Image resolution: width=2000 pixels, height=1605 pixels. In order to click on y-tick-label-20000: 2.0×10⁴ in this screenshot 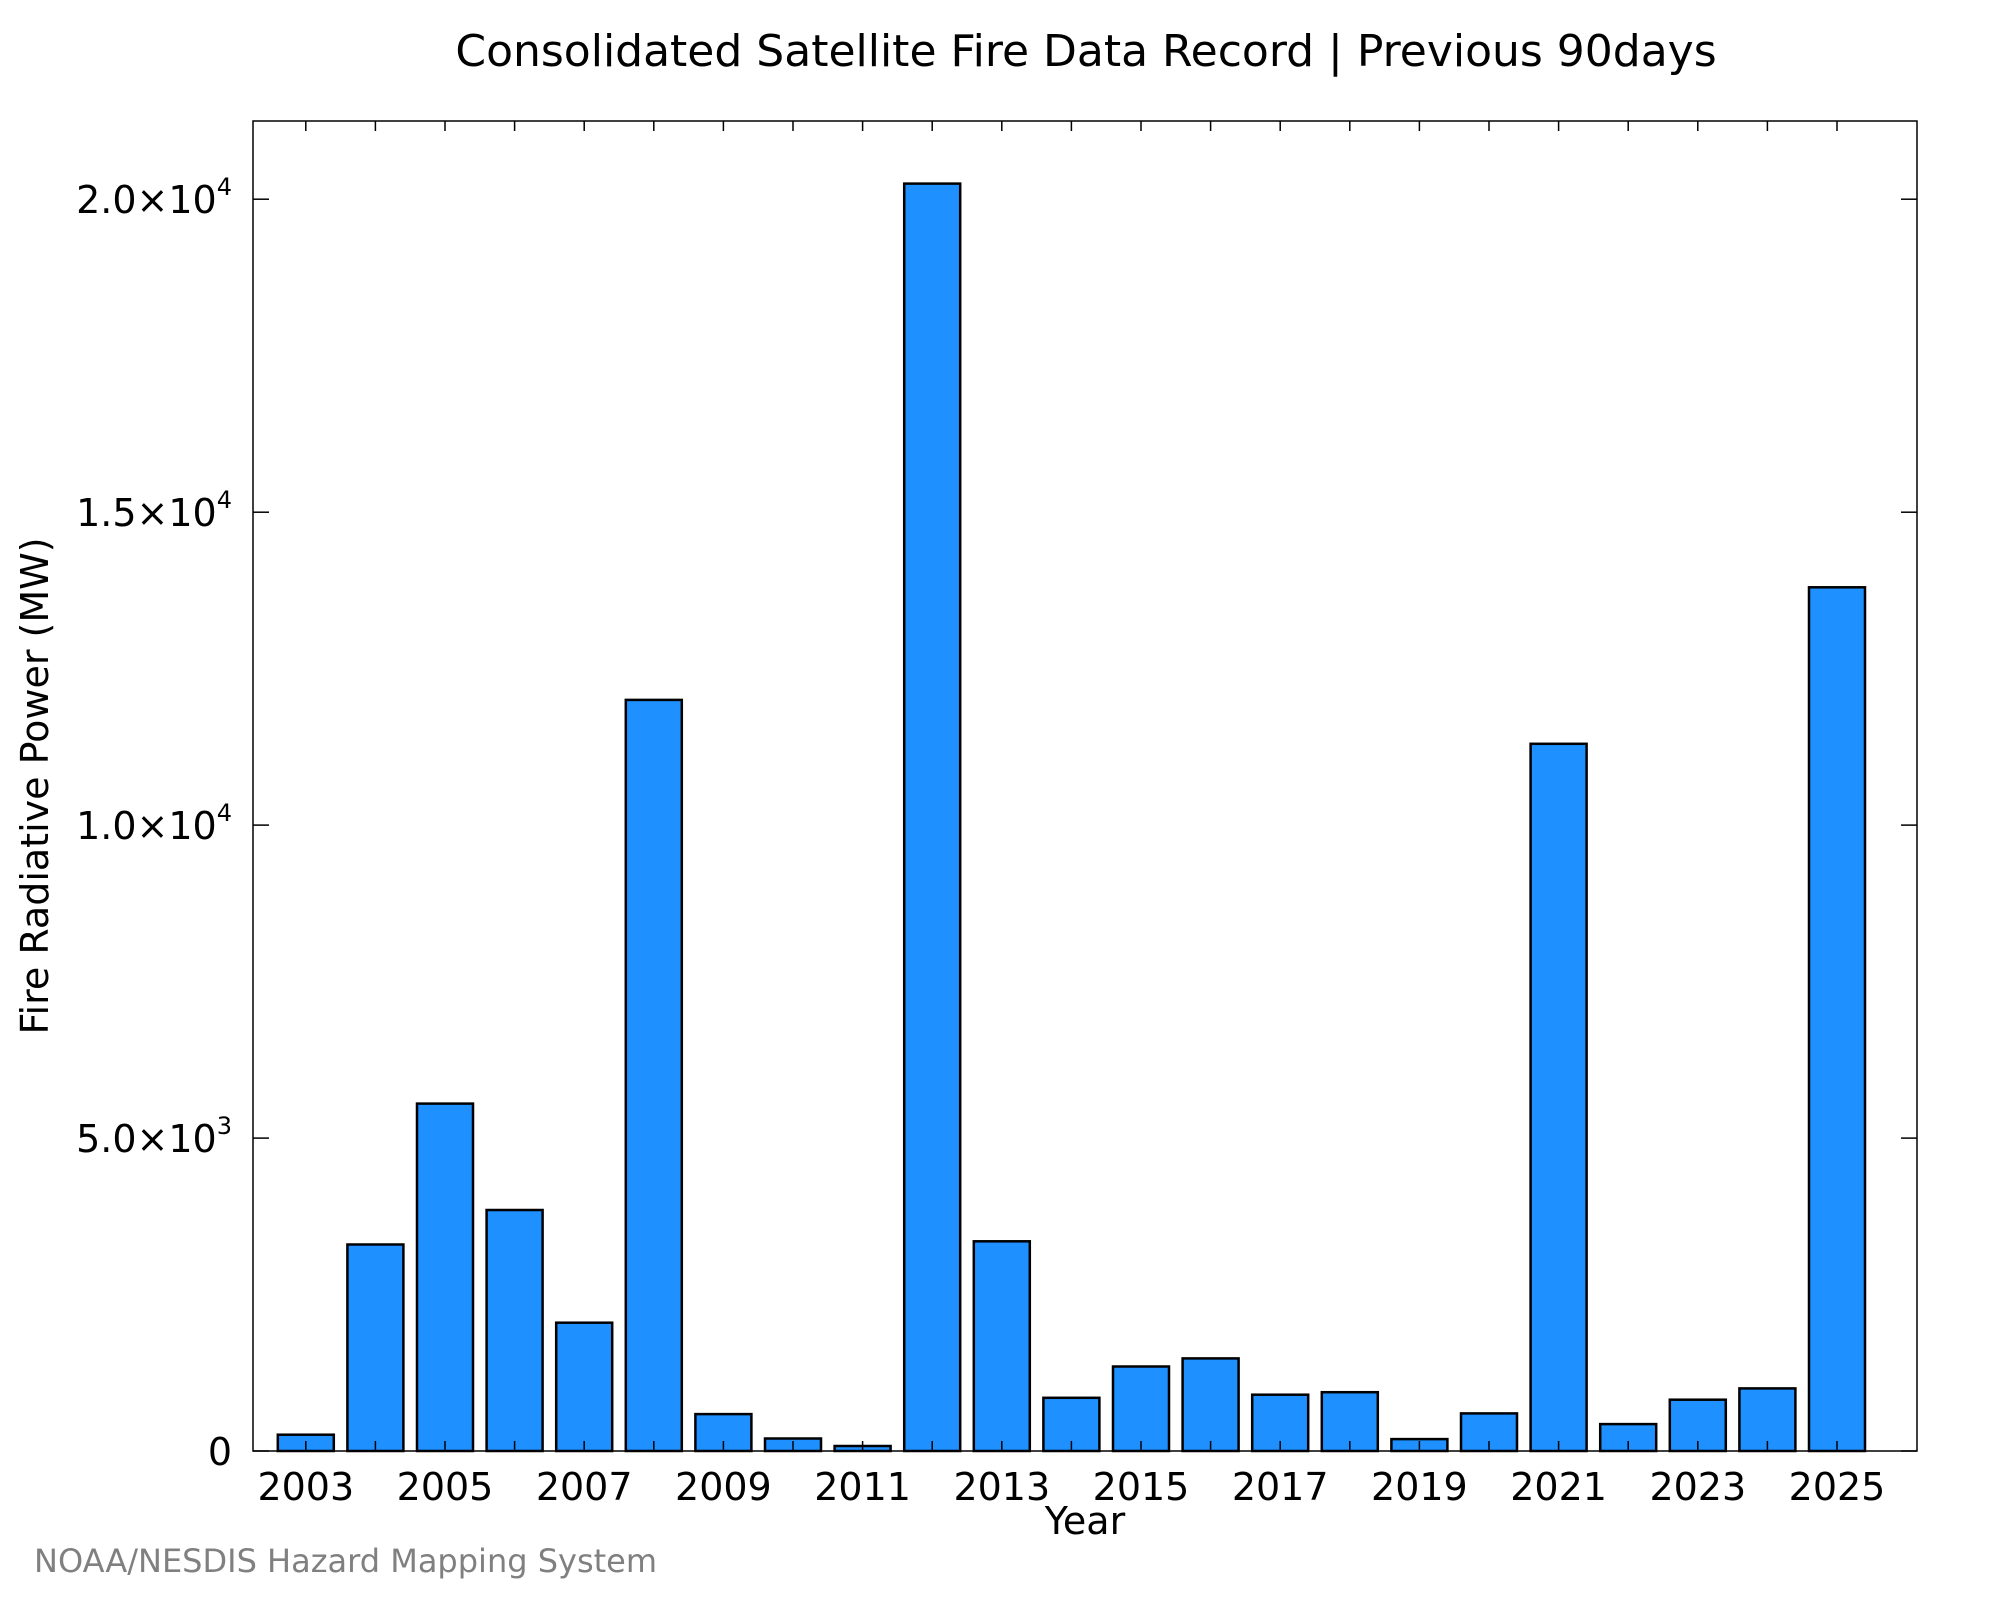, I will do `click(154, 197)`.